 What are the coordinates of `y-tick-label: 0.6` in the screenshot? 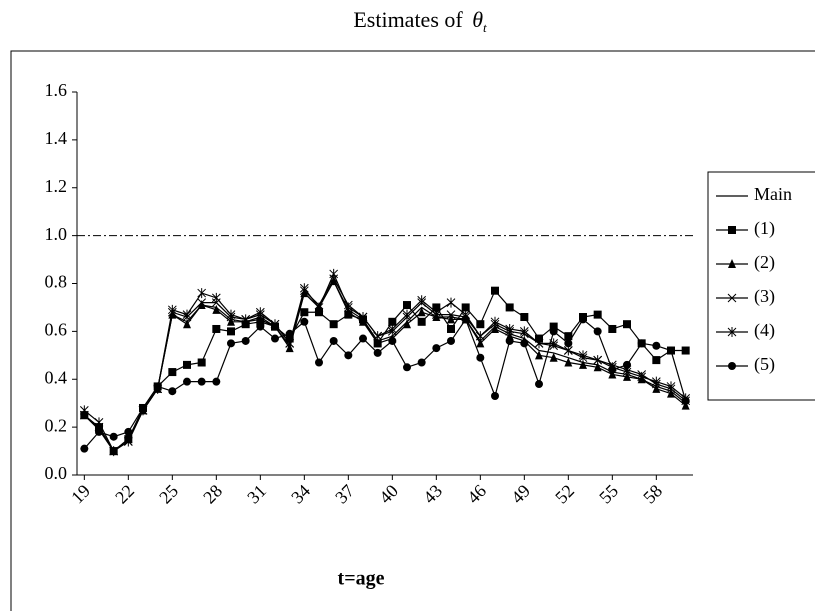 It's located at (56, 330).